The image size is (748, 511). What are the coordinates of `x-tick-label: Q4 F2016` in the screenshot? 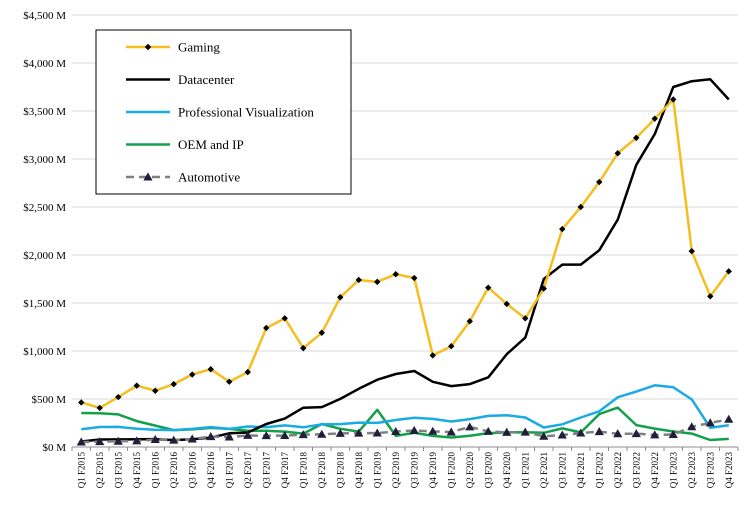 It's located at (211, 470).